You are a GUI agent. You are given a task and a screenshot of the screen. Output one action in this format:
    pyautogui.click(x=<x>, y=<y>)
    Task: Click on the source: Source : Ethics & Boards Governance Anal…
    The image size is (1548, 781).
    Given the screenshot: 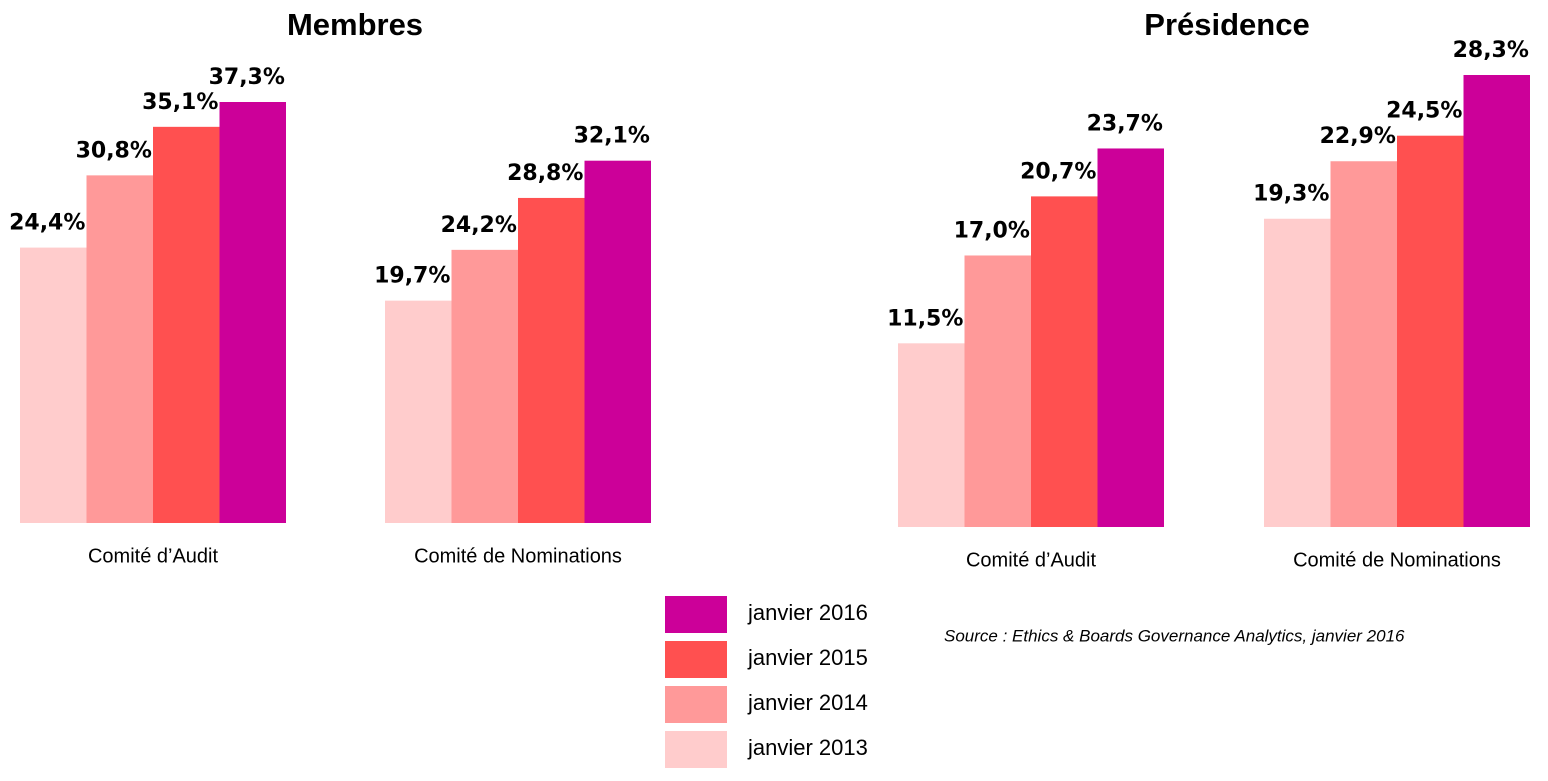 What is the action you would take?
    pyautogui.click(x=1174, y=635)
    